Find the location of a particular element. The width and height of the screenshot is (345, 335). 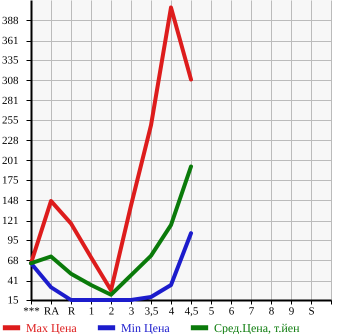

x-tick-label: 6 is located at coordinates (231, 312).